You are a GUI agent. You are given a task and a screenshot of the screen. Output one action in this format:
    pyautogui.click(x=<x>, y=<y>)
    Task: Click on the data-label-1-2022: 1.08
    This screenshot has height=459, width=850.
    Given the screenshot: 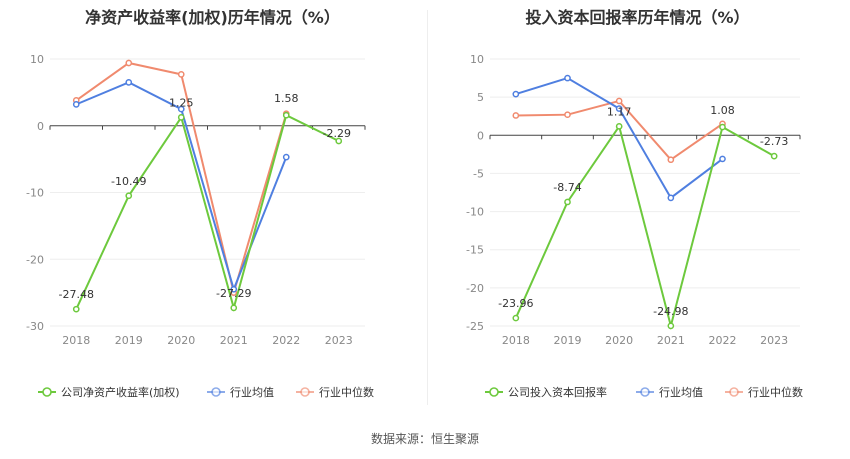 What is the action you would take?
    pyautogui.click(x=722, y=110)
    